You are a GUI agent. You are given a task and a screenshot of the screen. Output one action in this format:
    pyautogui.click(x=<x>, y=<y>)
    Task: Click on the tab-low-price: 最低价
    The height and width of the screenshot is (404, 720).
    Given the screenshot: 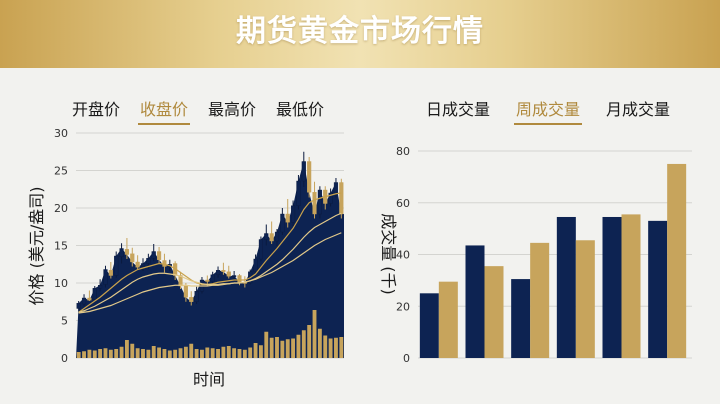 What is the action you would take?
    pyautogui.click(x=300, y=109)
    